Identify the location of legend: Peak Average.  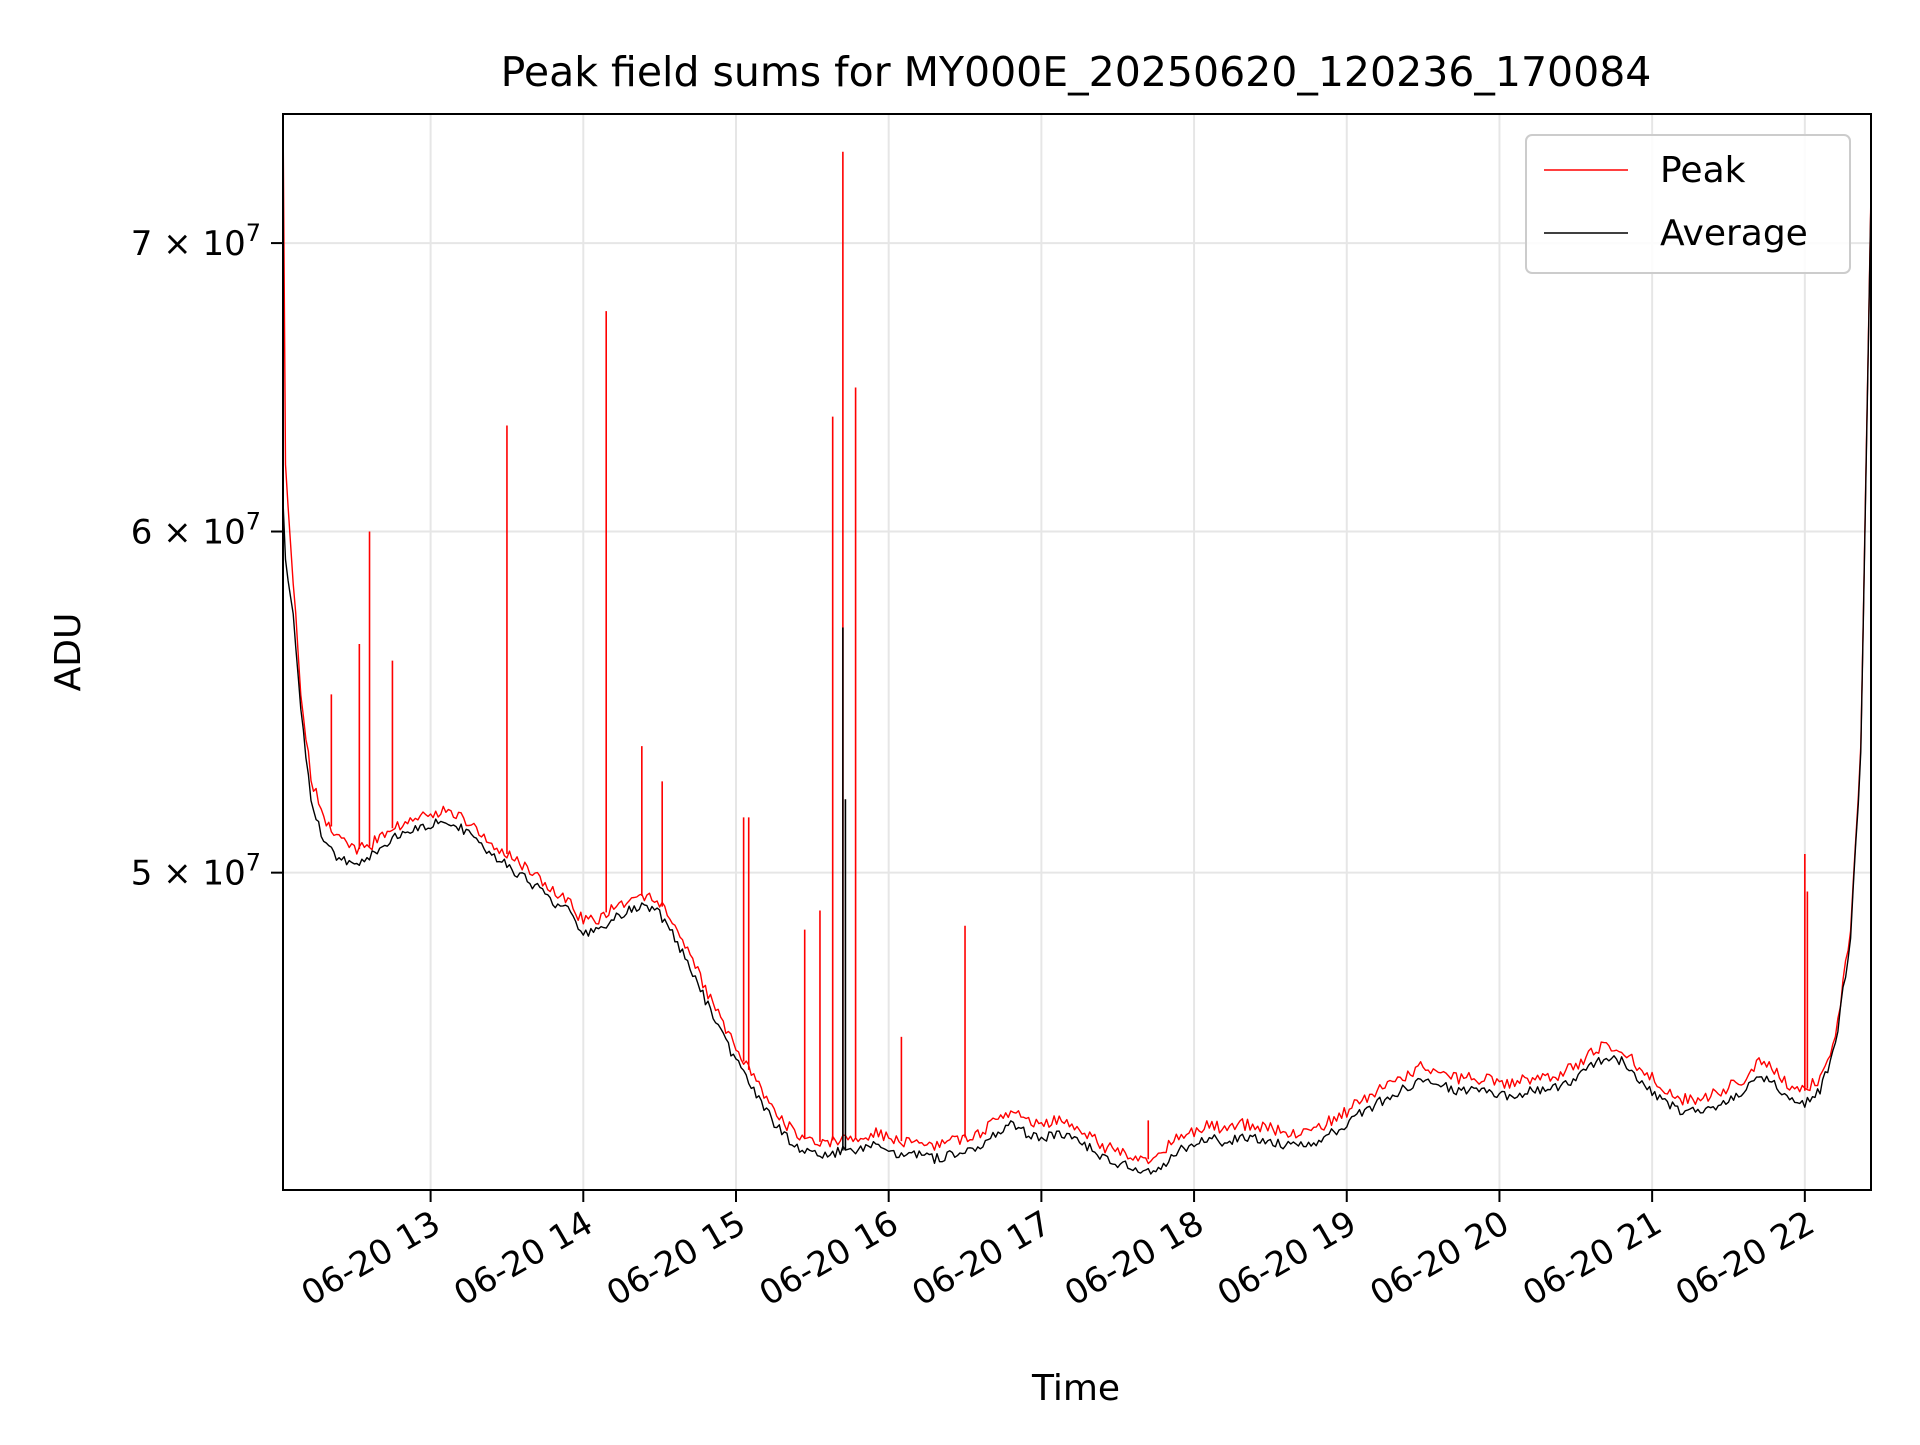
(1688, 204).